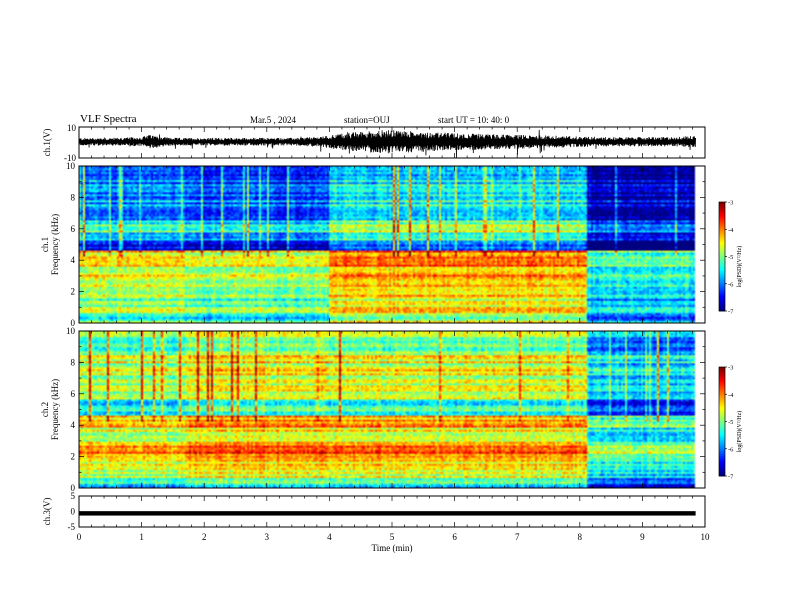  Describe the element at coordinates (73, 362) in the screenshot. I see `spectrogram-ch2-ytick-label: 8` at that location.